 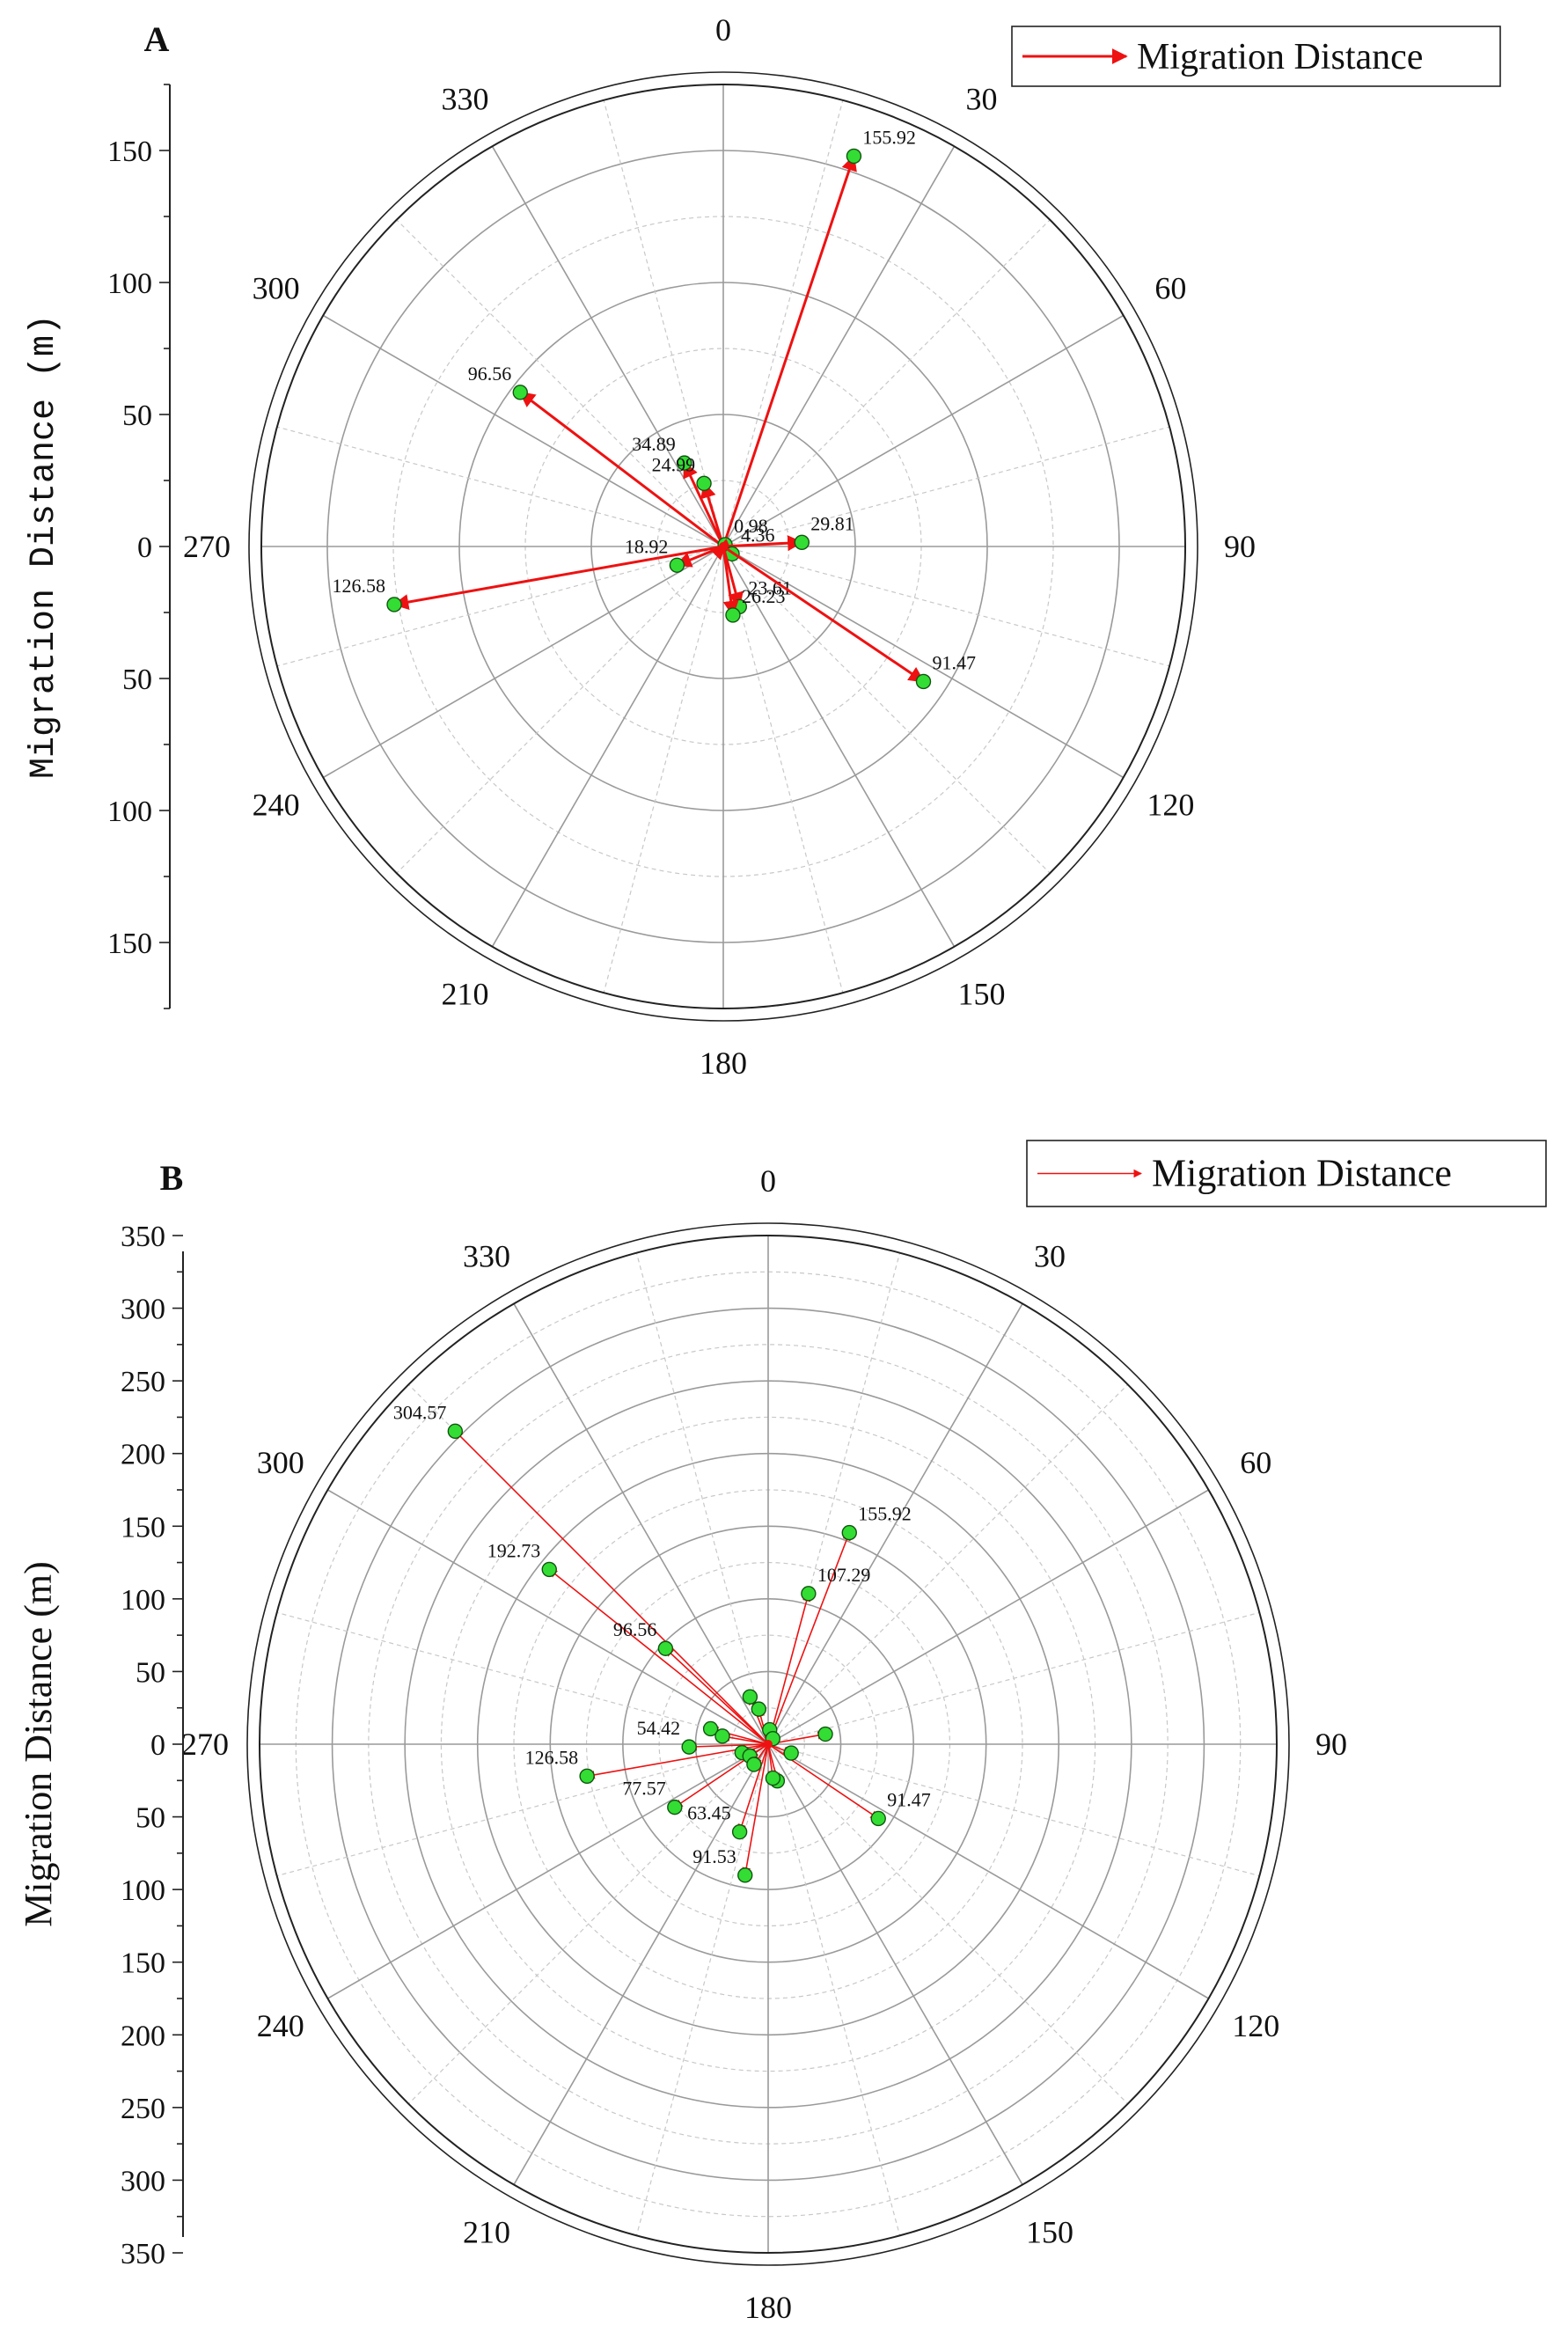 What do you see at coordinates (143, 1237) in the screenshot?
I see `radial-tick-label: 350` at bounding box center [143, 1237].